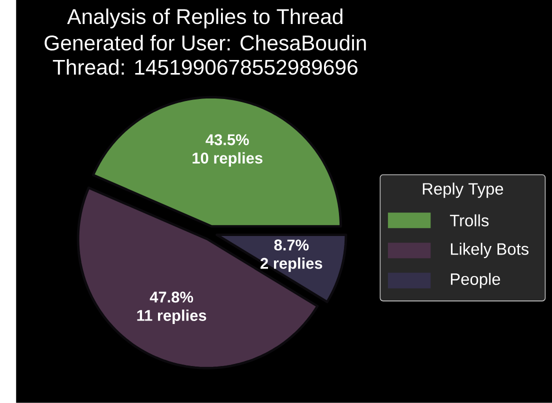 This screenshot has width=552, height=403. I want to click on data-label: 43.5%, so click(227, 140).